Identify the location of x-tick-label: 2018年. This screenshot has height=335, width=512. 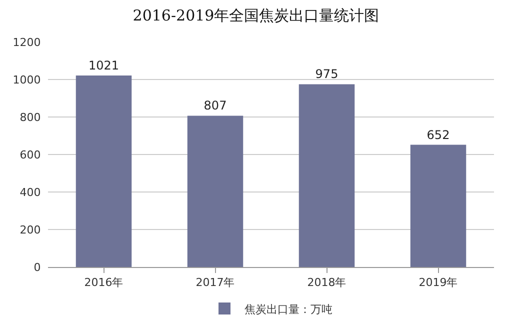
(326, 283).